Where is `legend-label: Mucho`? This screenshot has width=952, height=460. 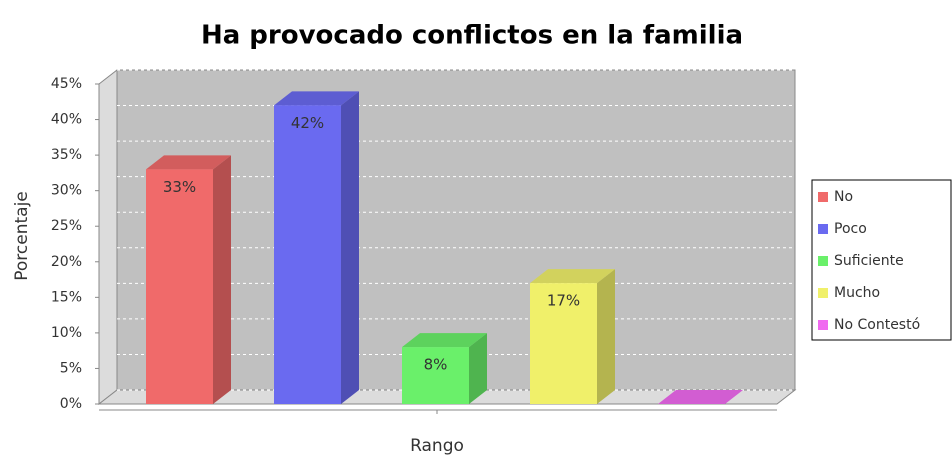
legend-label: Mucho is located at coordinates (857, 293).